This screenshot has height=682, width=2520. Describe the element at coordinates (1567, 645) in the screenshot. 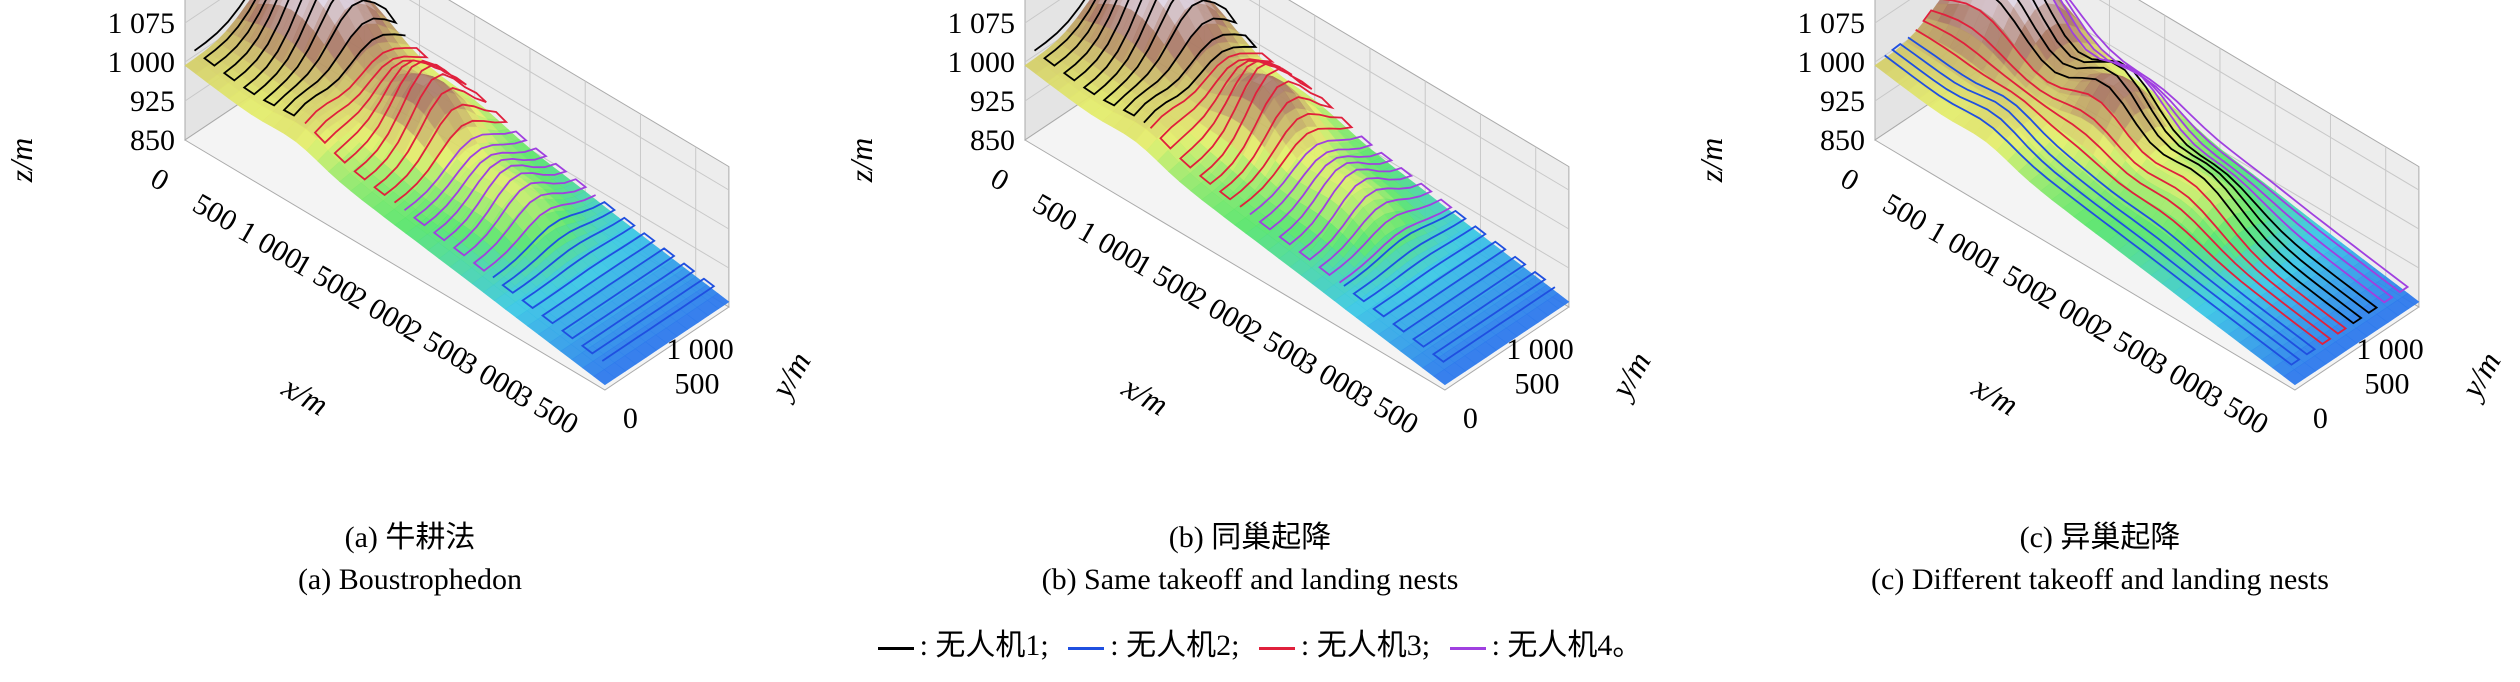

I see `legend-label-uav4: : 无人机4。` at that location.